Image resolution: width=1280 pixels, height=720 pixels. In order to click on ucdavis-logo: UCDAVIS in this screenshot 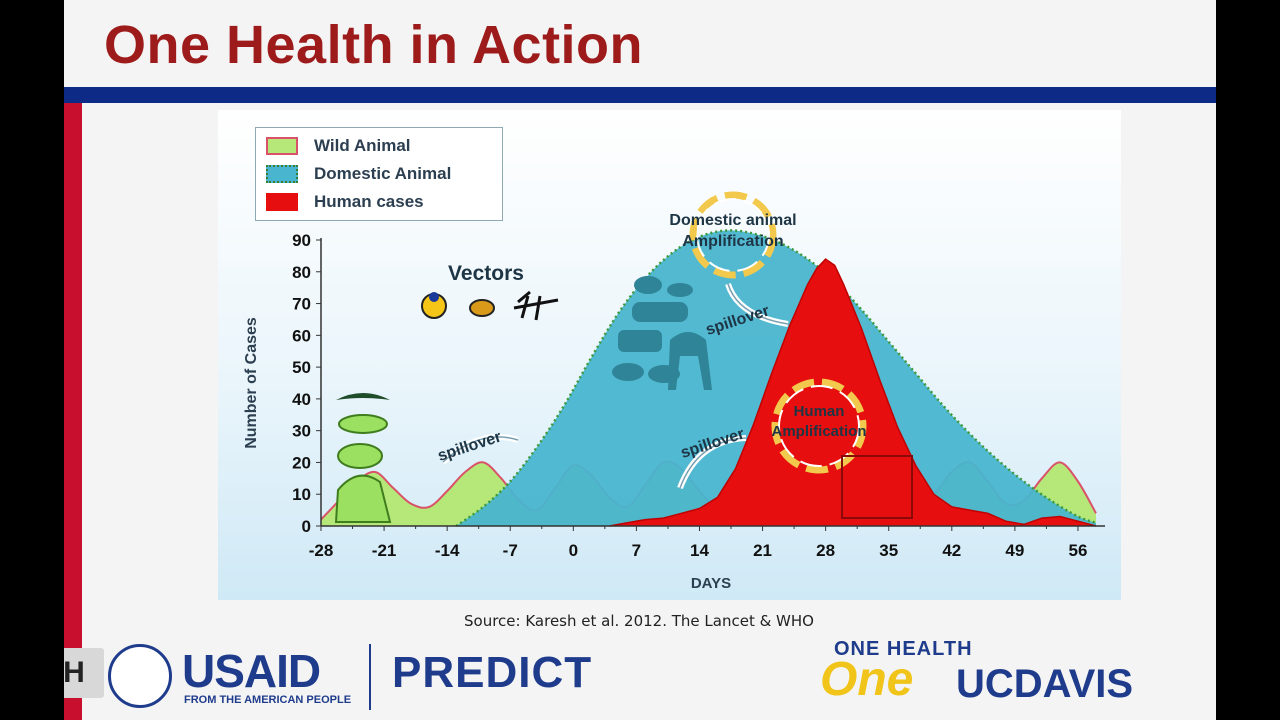, I will do `click(1045, 684)`.